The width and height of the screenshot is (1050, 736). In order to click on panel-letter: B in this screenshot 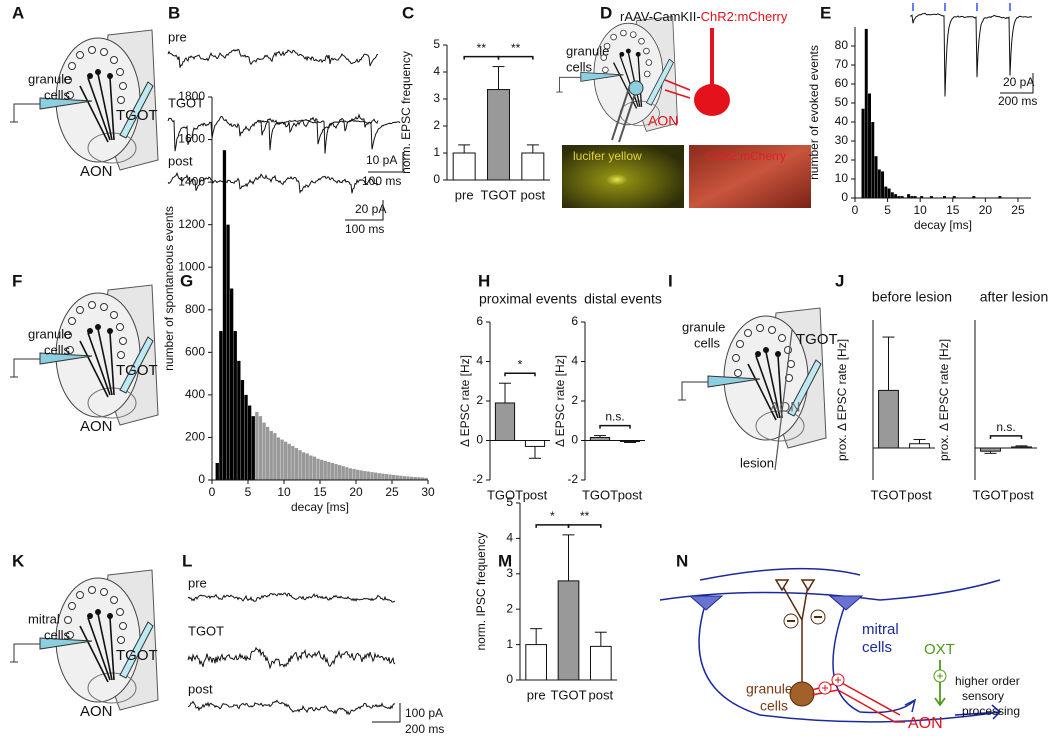, I will do `click(174, 12)`.